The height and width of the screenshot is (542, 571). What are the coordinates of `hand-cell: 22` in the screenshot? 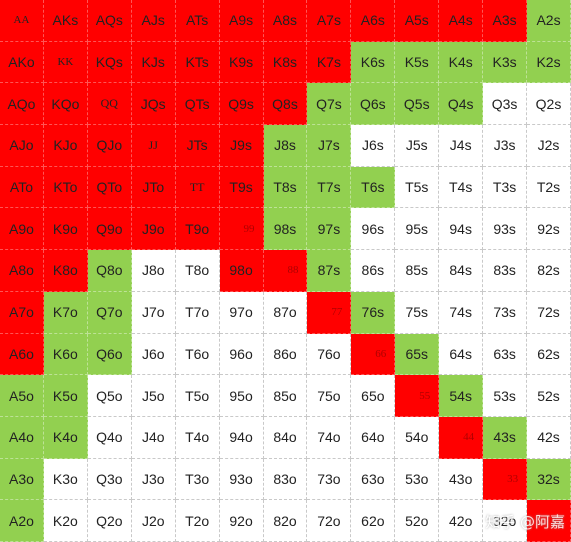 It's located at (549, 521).